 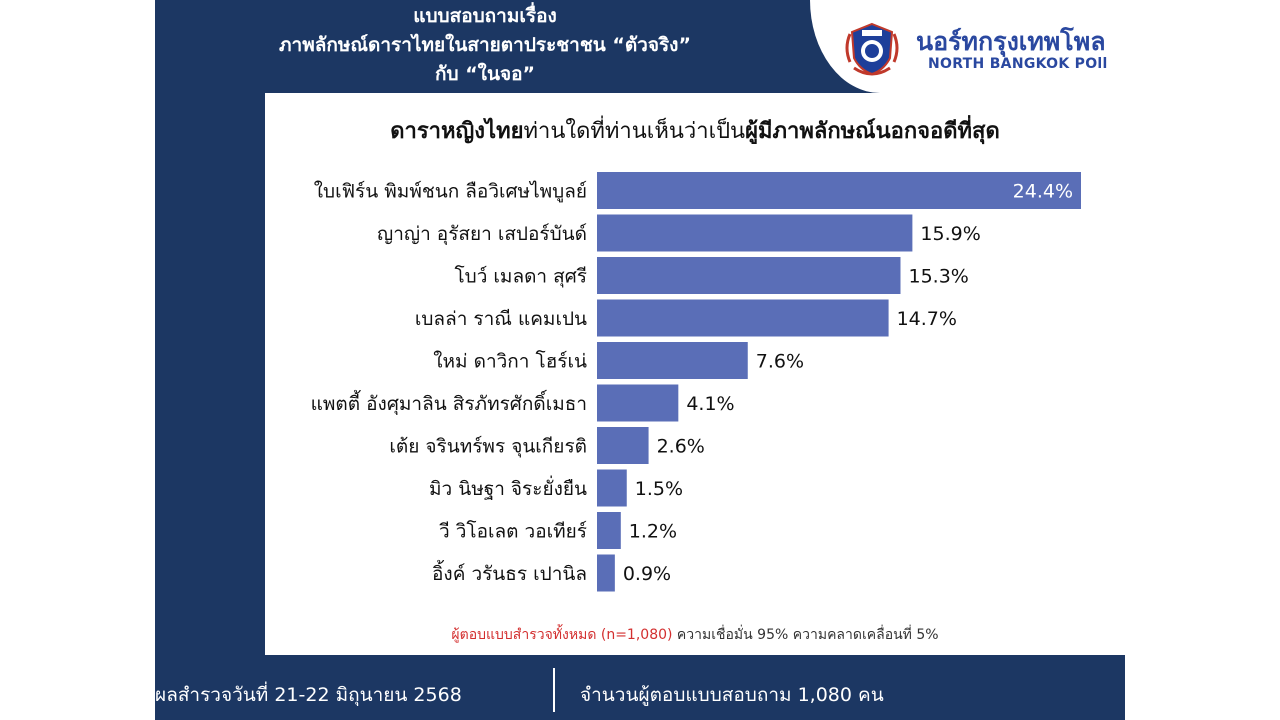 I want to click on header-line-1: แบบสอบถามเรื่อง, so click(x=485, y=16).